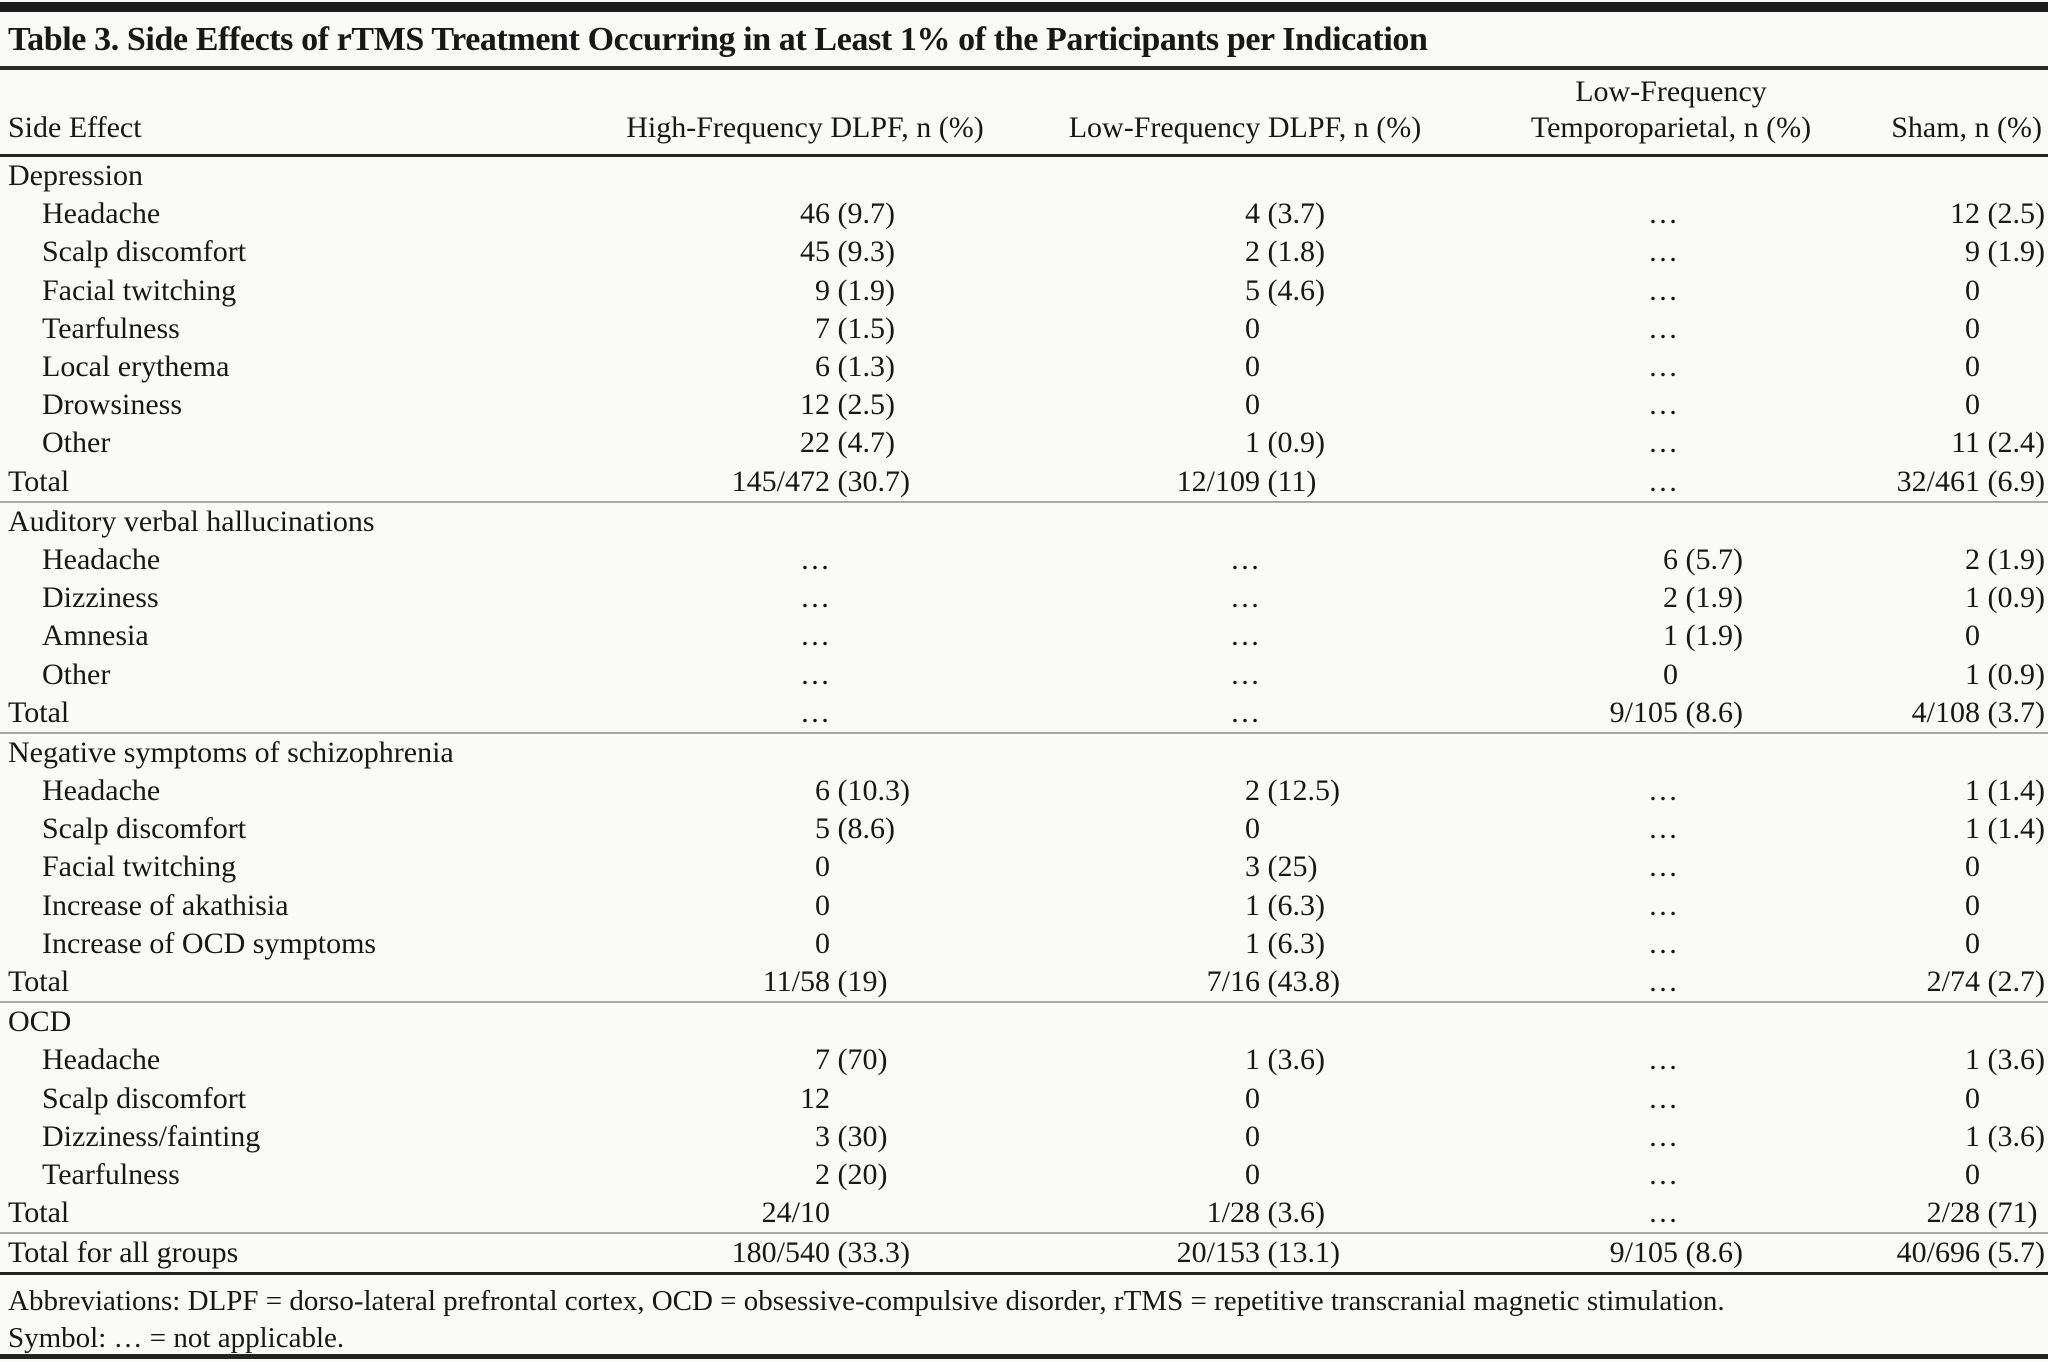 This screenshot has width=2048, height=1362. What do you see at coordinates (822, 829) in the screenshot?
I see `value-count: 5` at bounding box center [822, 829].